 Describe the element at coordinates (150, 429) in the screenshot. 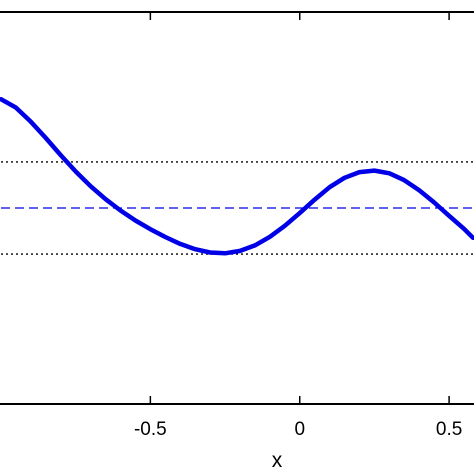

I see `x-tick-label: -0.5` at that location.